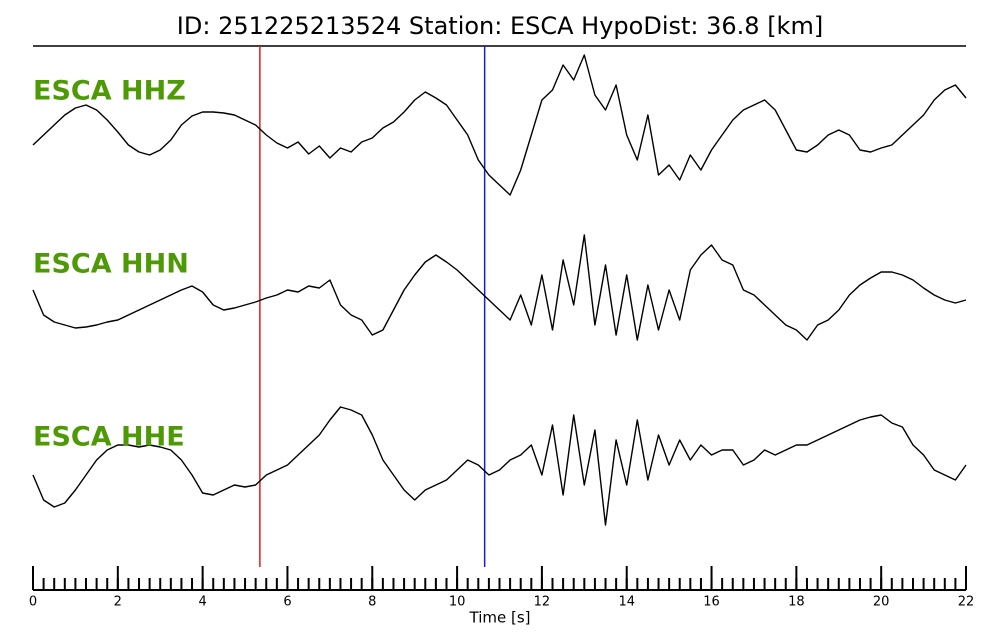 This screenshot has width=1000, height=640. I want to click on trace-label: ESCA HHN, so click(111, 264).